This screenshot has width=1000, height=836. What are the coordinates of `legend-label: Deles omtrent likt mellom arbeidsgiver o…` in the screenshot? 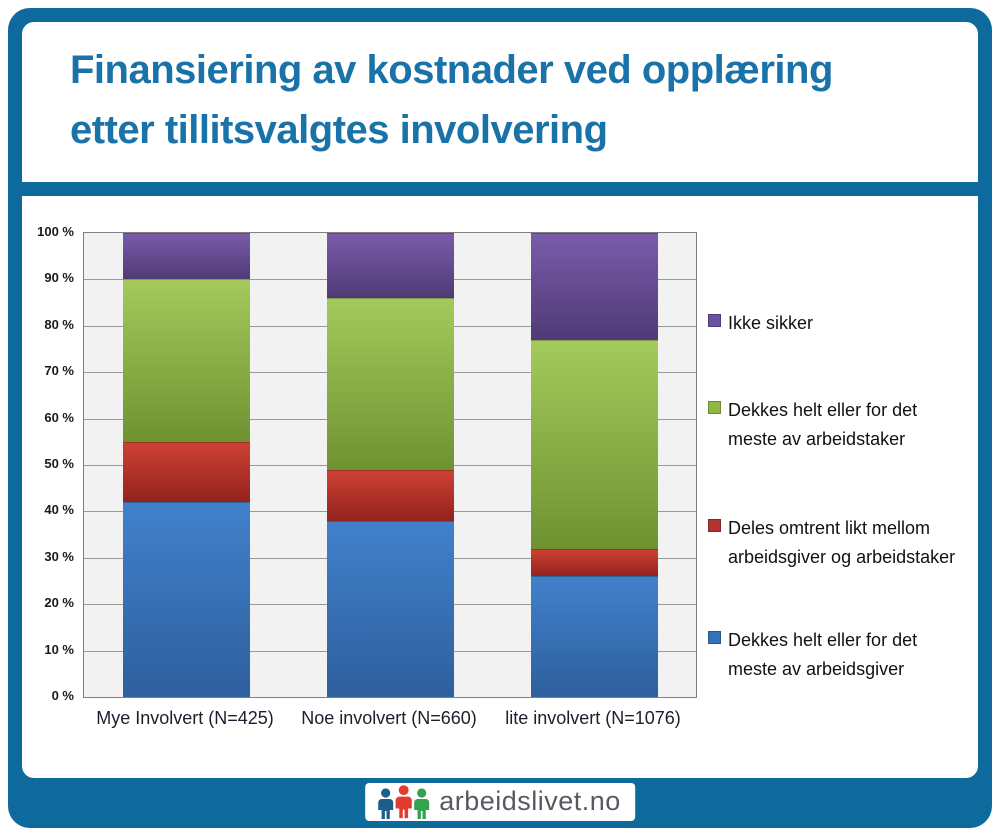 It's located at (842, 542).